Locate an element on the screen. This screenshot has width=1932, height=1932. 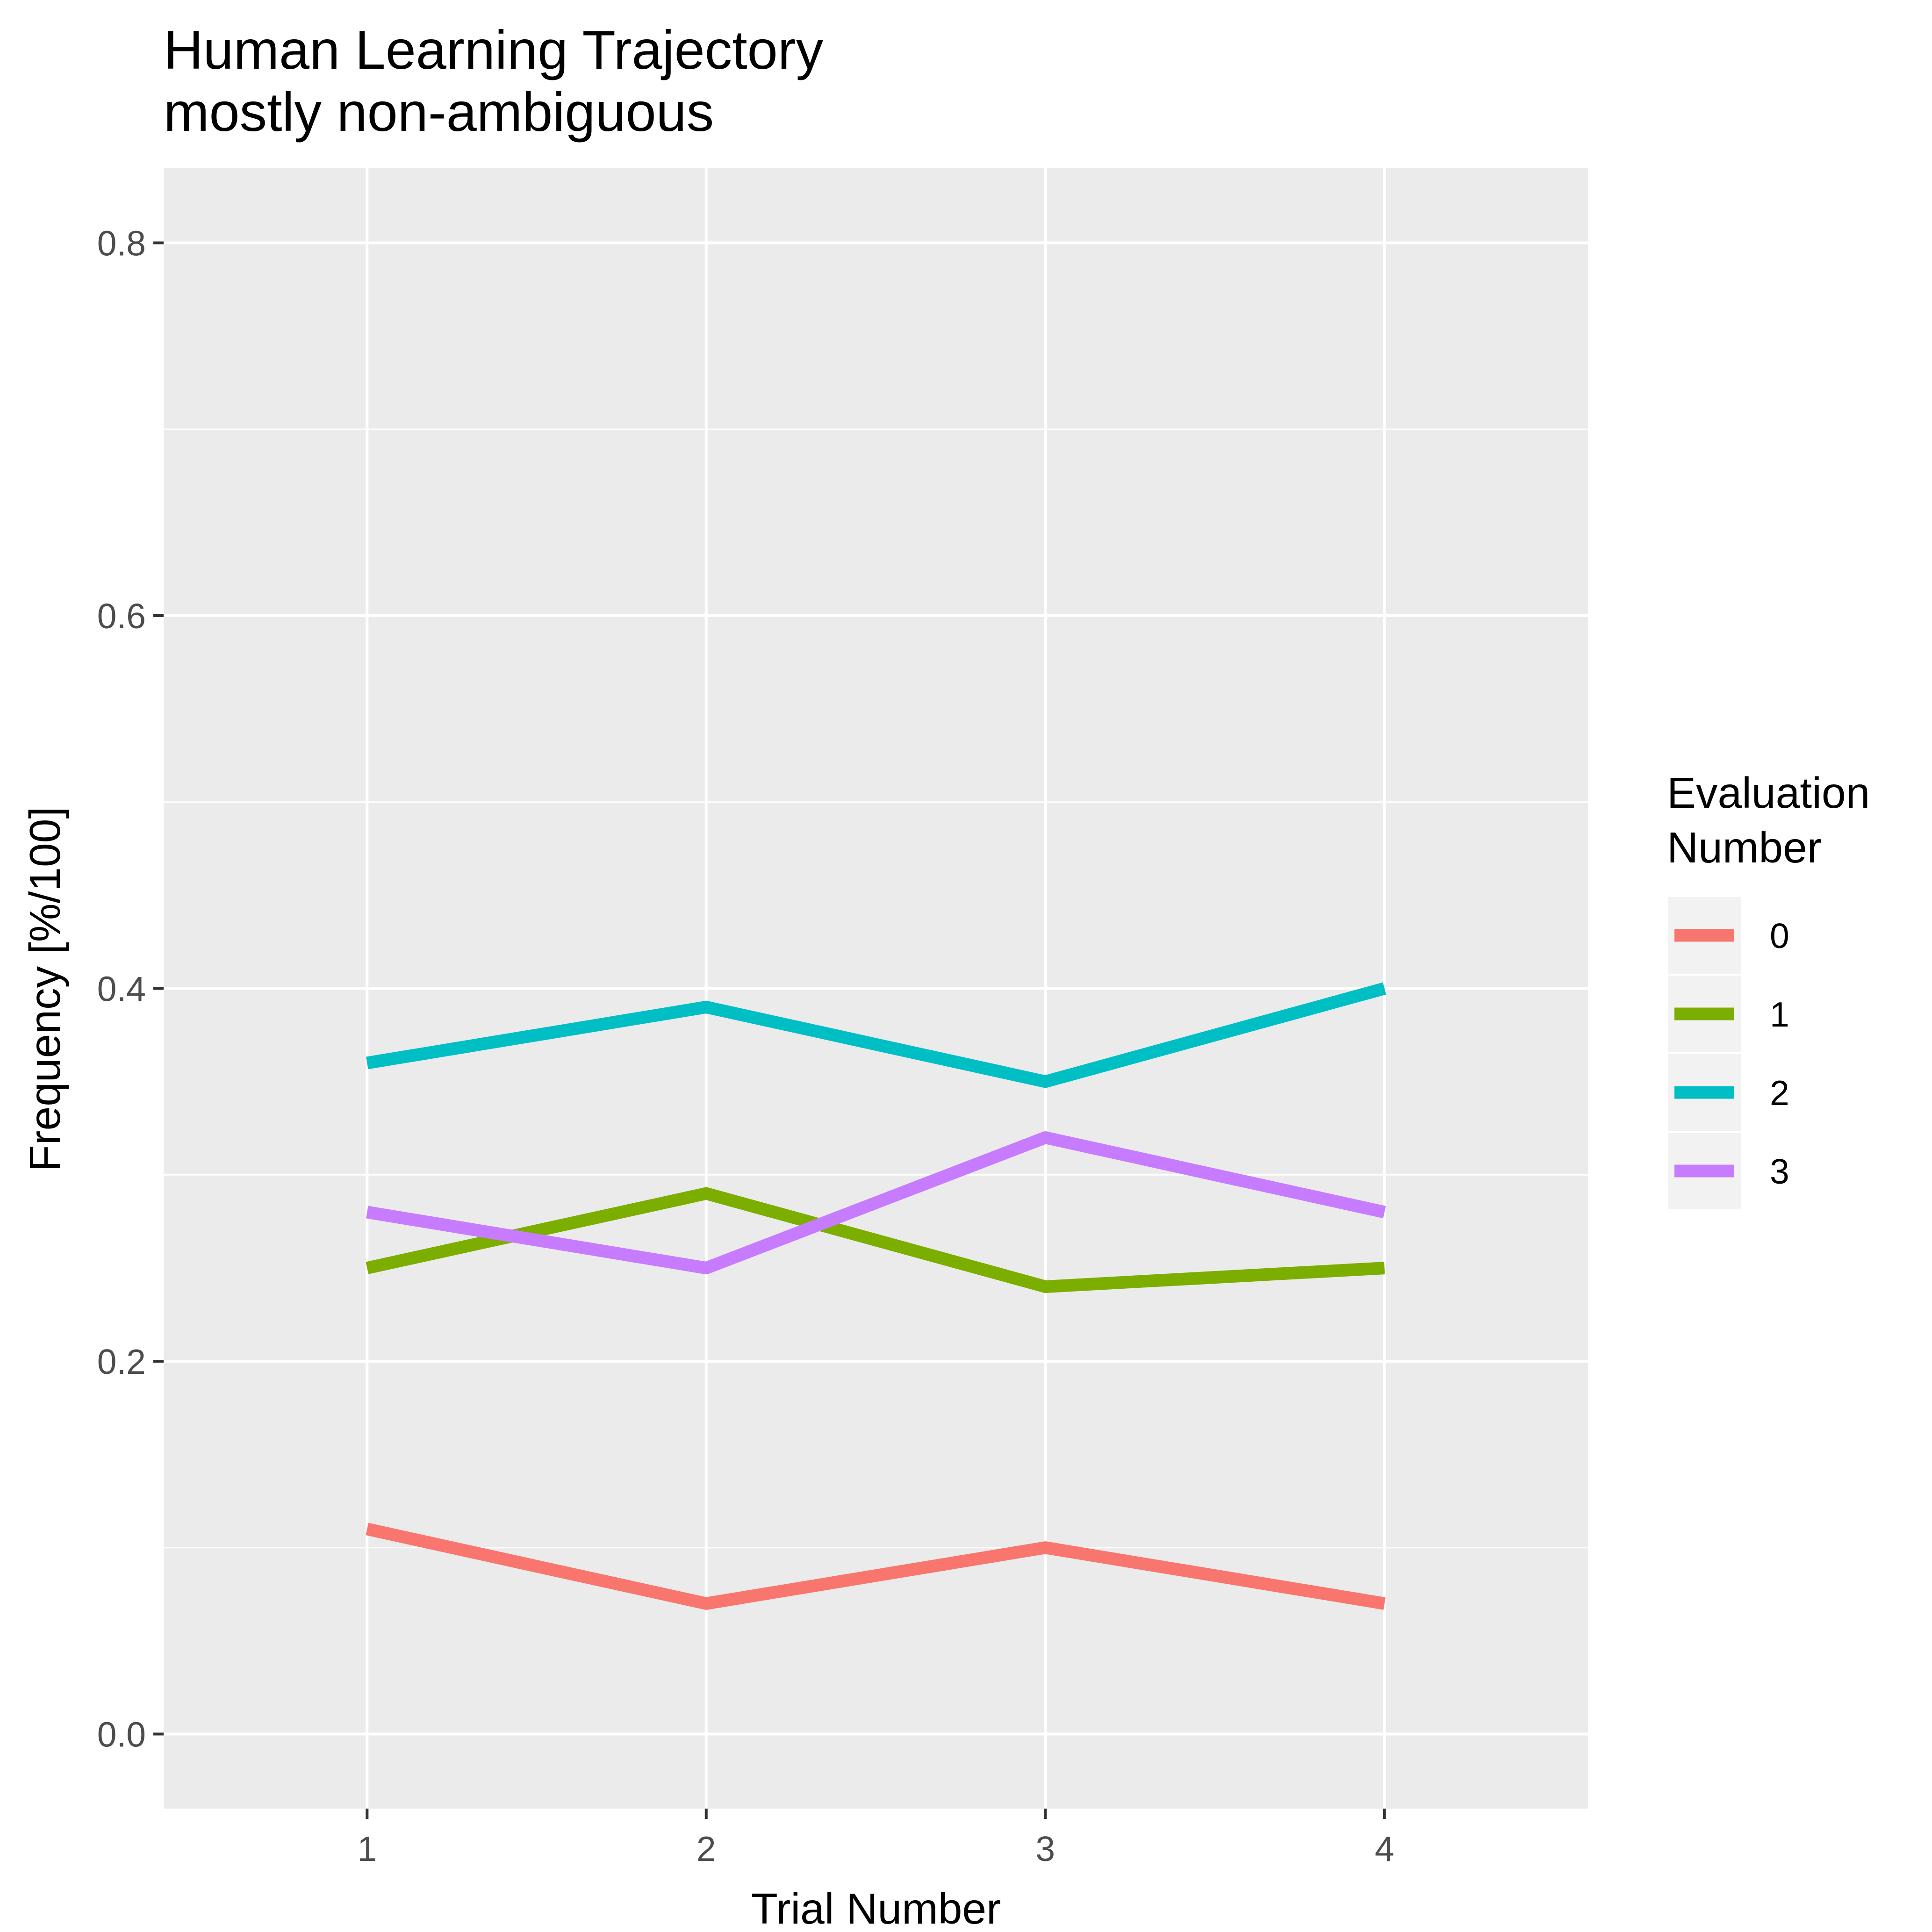
y-tick-label: 0.4 is located at coordinates (121, 989).